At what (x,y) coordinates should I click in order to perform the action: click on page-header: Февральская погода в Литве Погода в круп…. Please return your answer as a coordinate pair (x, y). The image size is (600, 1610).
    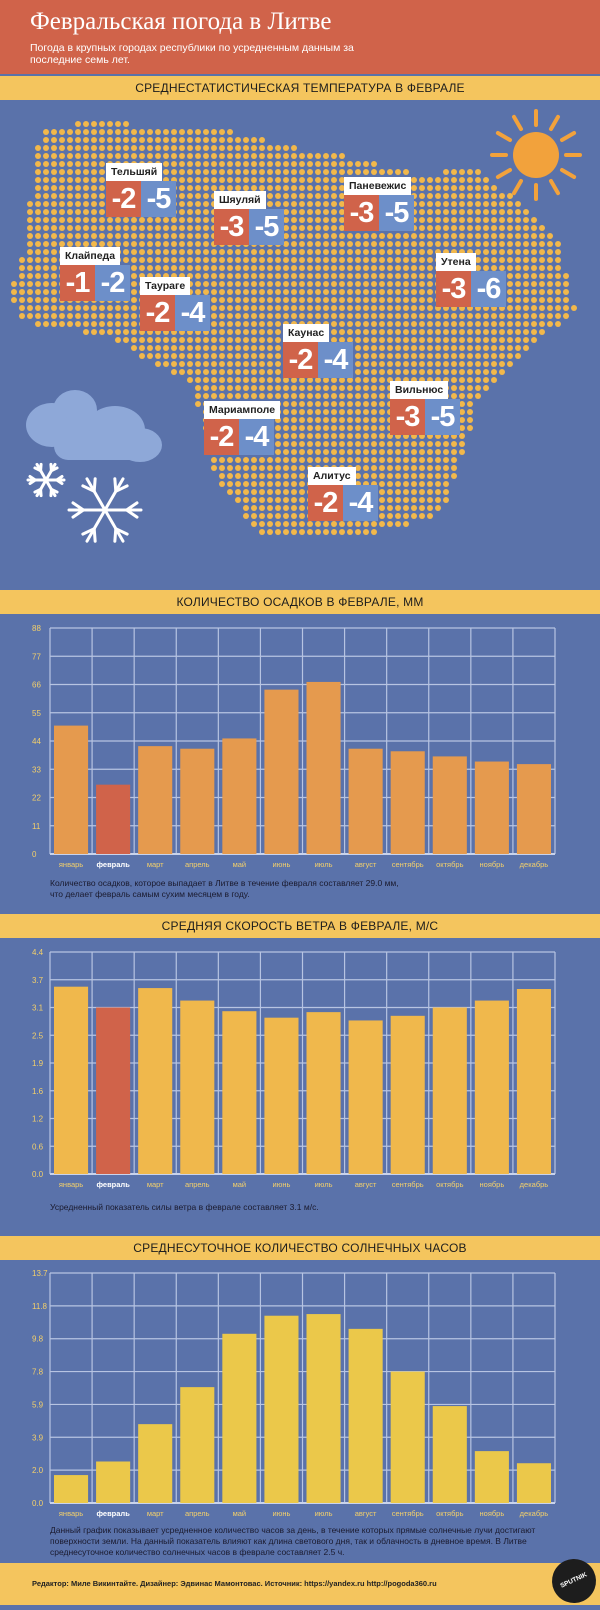
    Looking at the image, I should click on (300, 37).